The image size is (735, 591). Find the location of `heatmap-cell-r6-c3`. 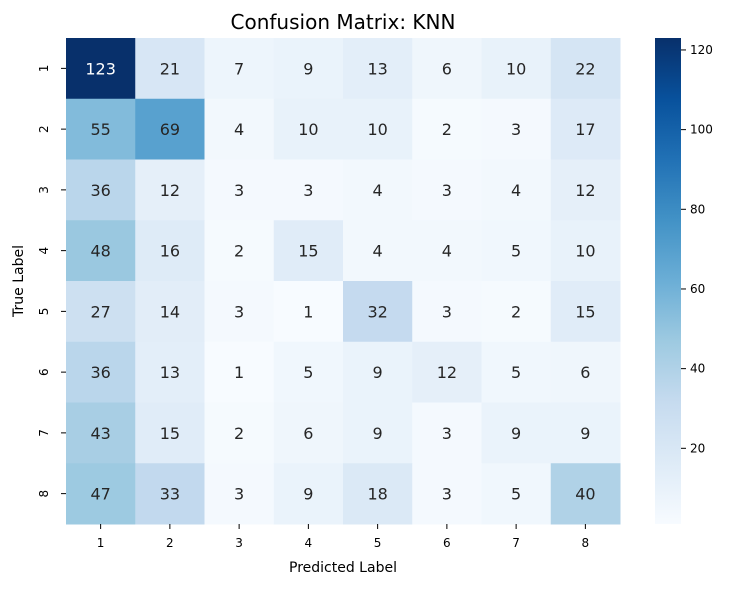

heatmap-cell-r6-c3 is located at coordinates (239, 372).